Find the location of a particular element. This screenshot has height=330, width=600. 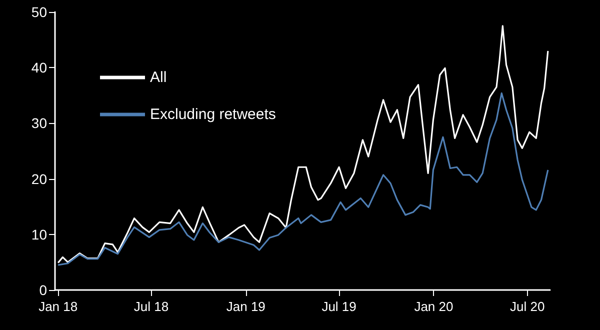

y-tick-label: 40 is located at coordinates (39, 68).